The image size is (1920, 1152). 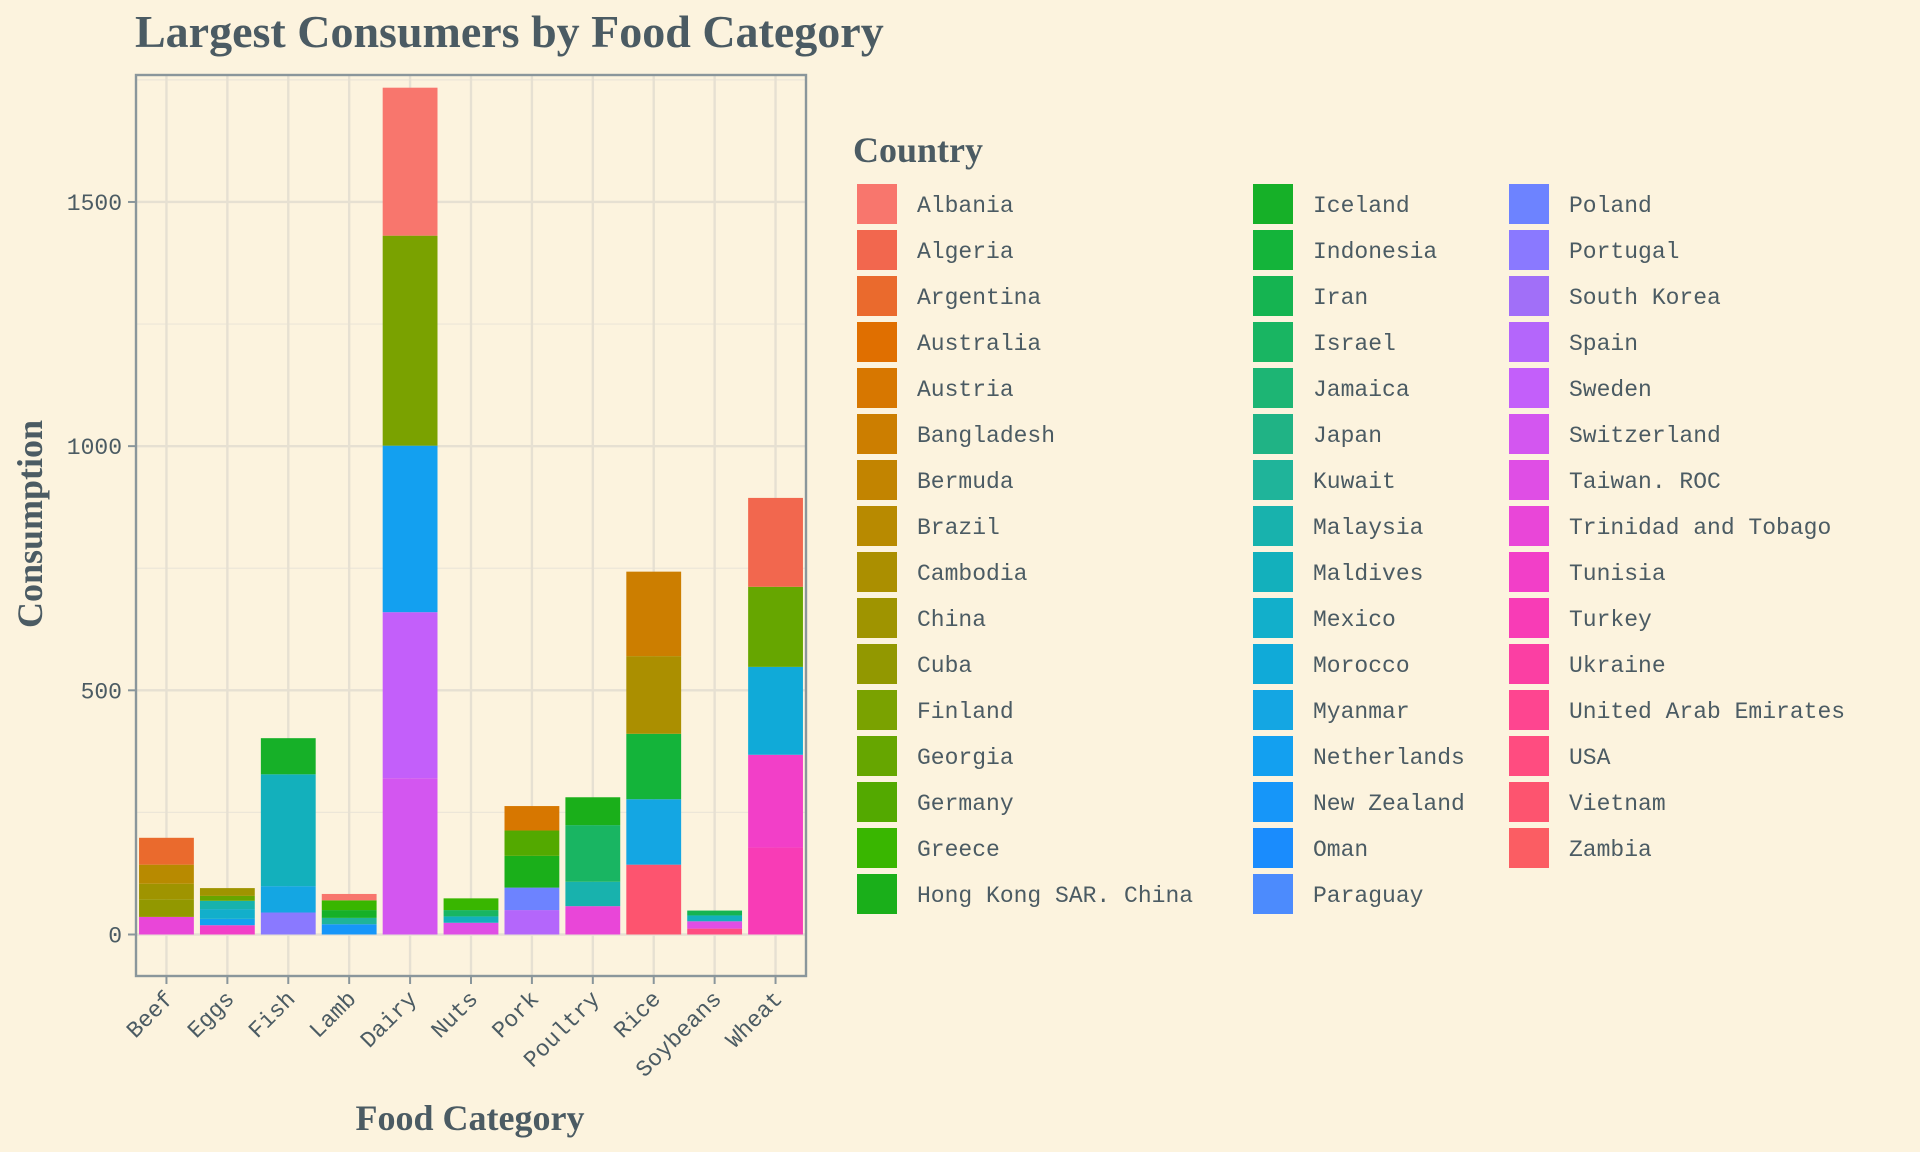 What do you see at coordinates (965, 206) in the screenshot?
I see `legend-label: Albania` at bounding box center [965, 206].